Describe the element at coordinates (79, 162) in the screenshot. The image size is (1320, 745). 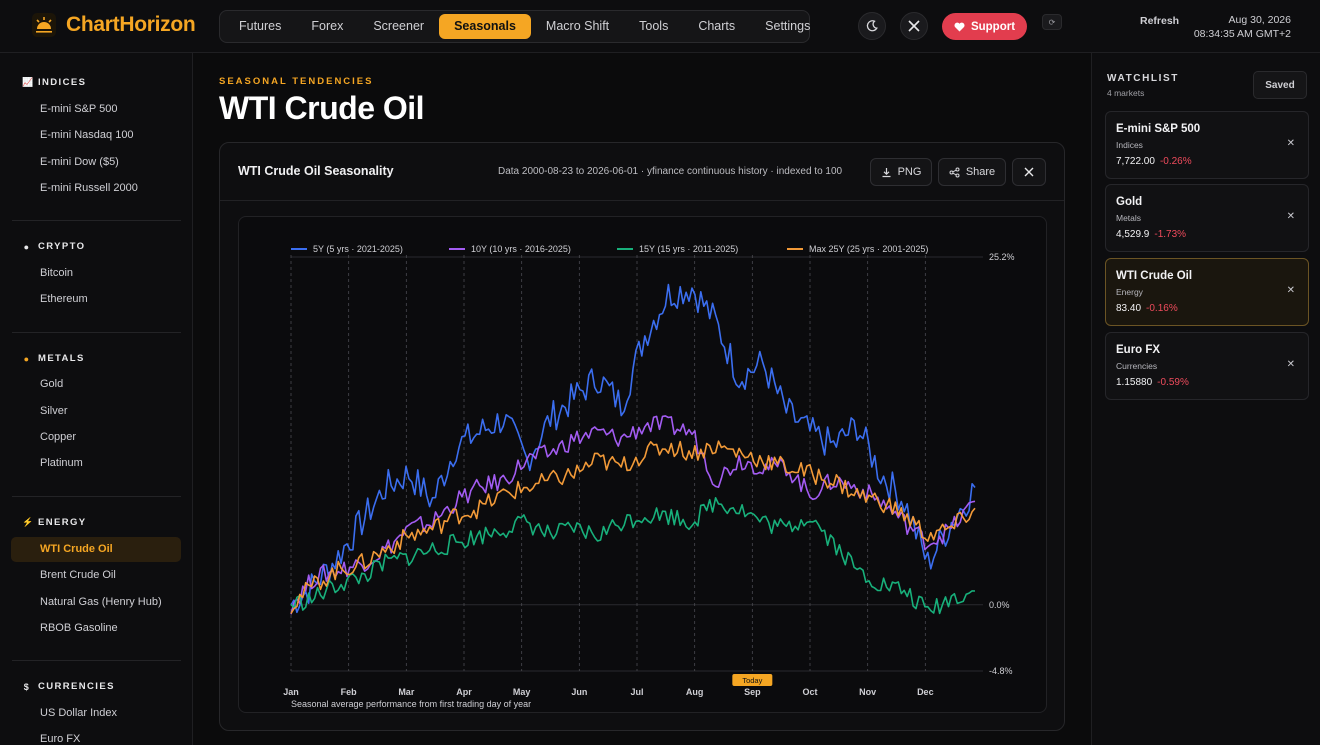
I see `sidebar-item-emini-dow: E-mini Dow ($5)` at that location.